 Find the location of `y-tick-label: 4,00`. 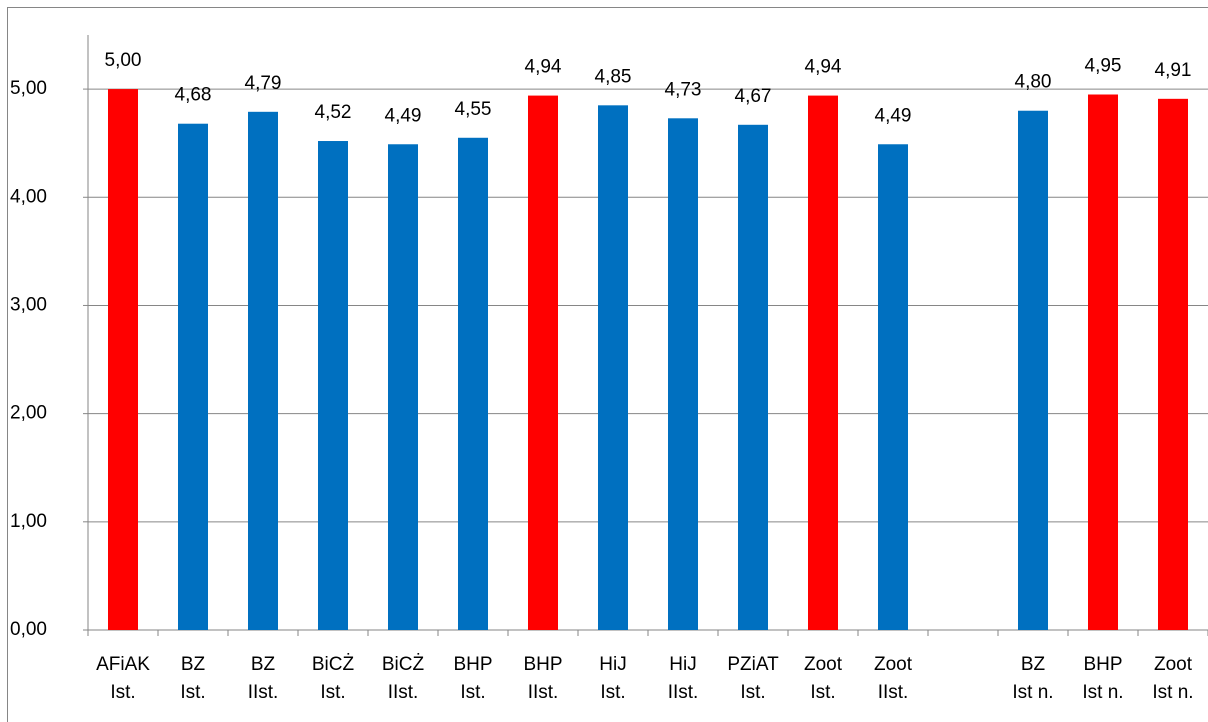

y-tick-label: 4,00 is located at coordinates (28, 196).